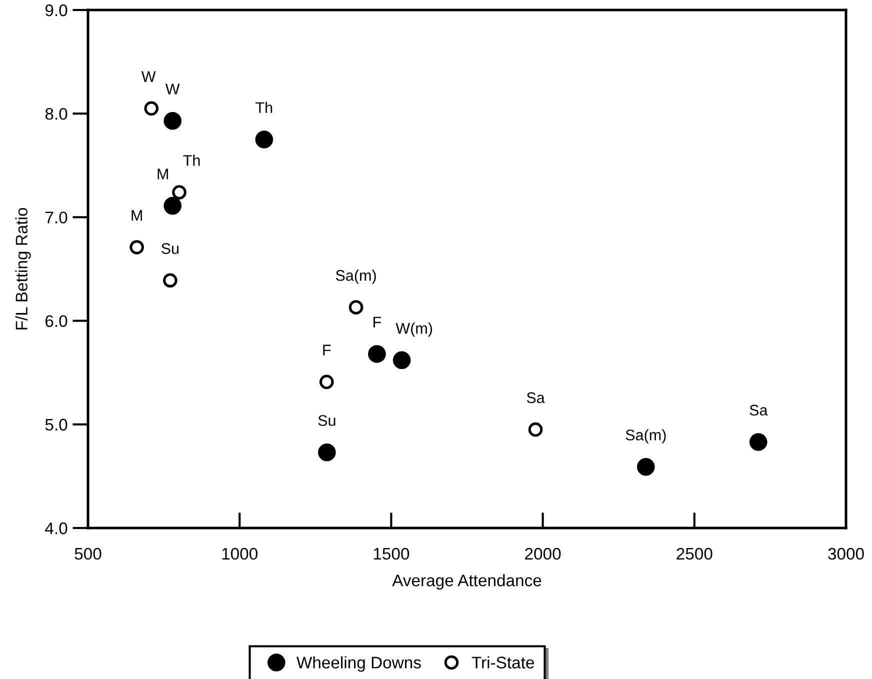 The width and height of the screenshot is (872, 679). Describe the element at coordinates (503, 662) in the screenshot. I see `legend-label: Tri-State` at that location.